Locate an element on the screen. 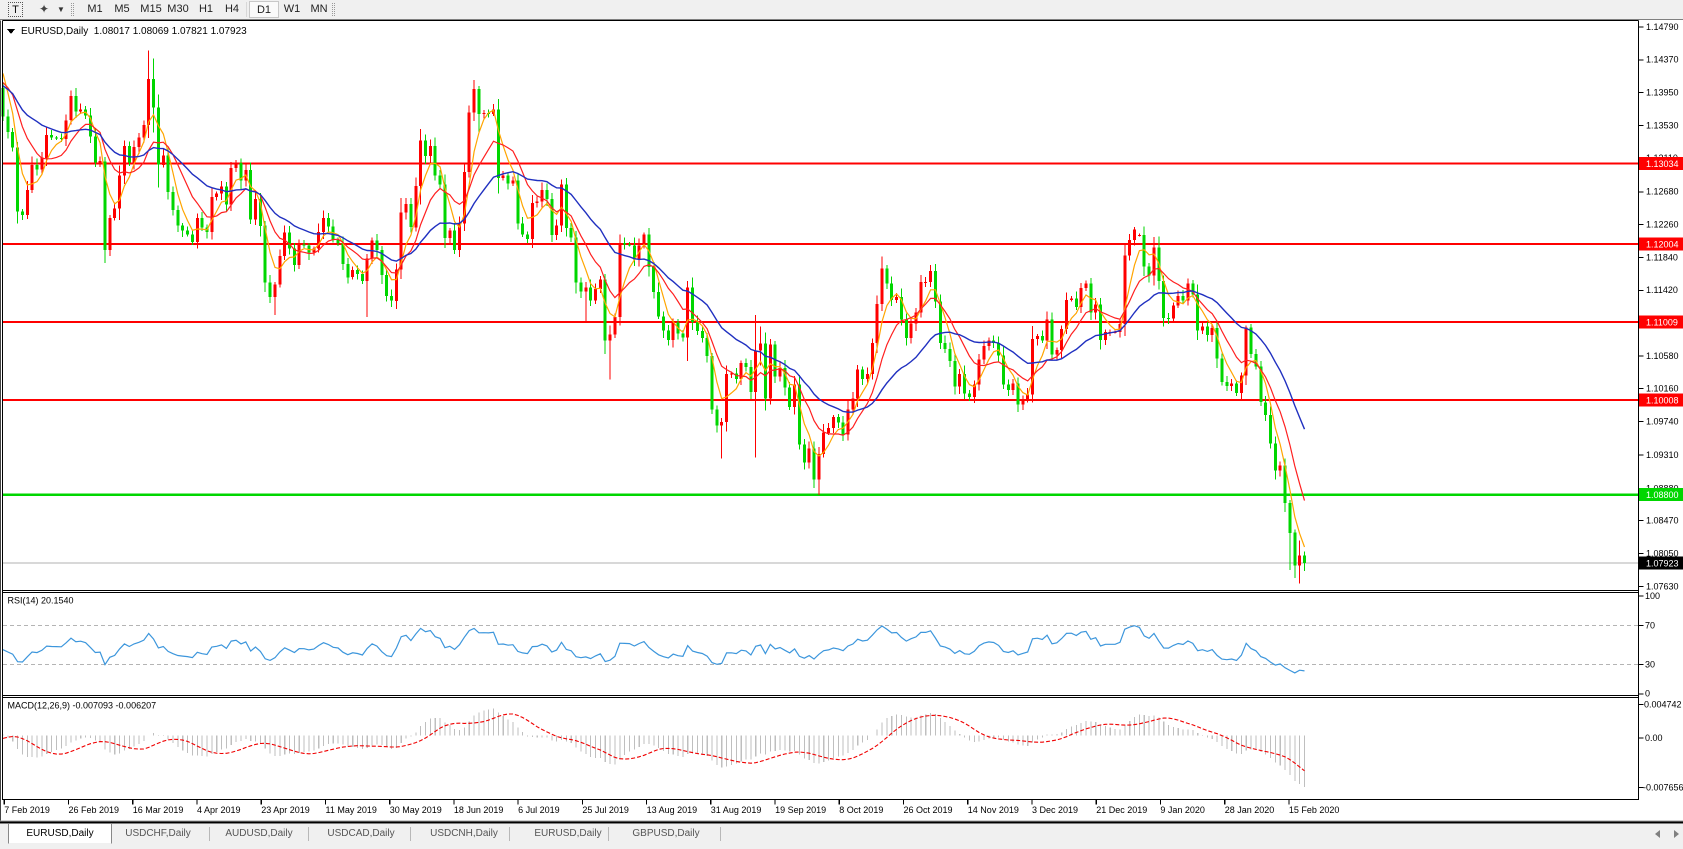 This screenshot has width=1683, height=849. svg-text: 16 Mar 2019 is located at coordinates (158, 810).